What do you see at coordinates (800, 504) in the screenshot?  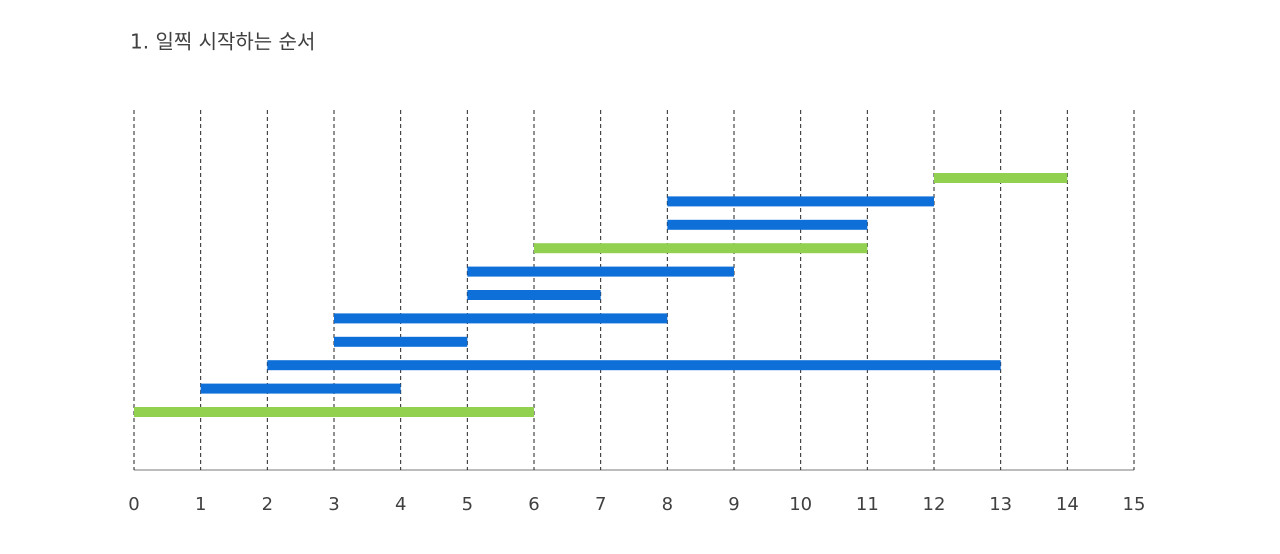 I see `x-tick-label: 10` at bounding box center [800, 504].